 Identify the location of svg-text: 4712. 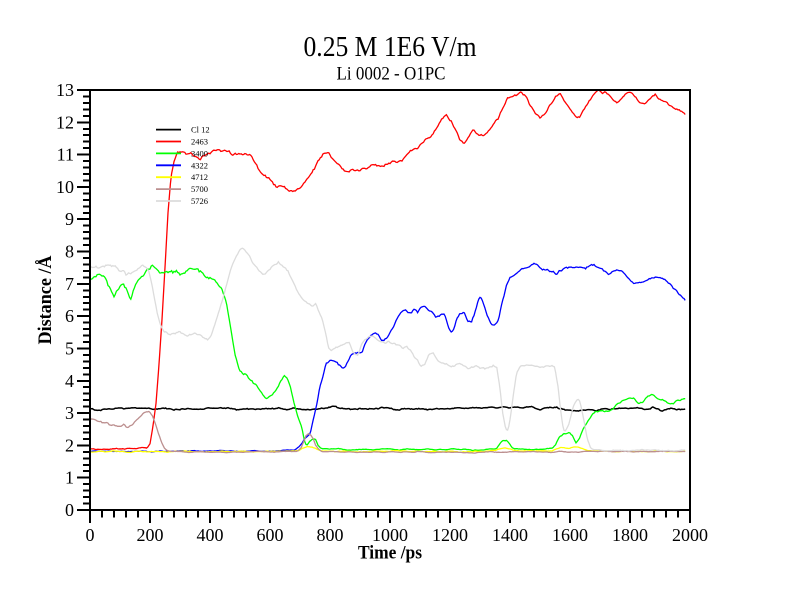
(199, 177).